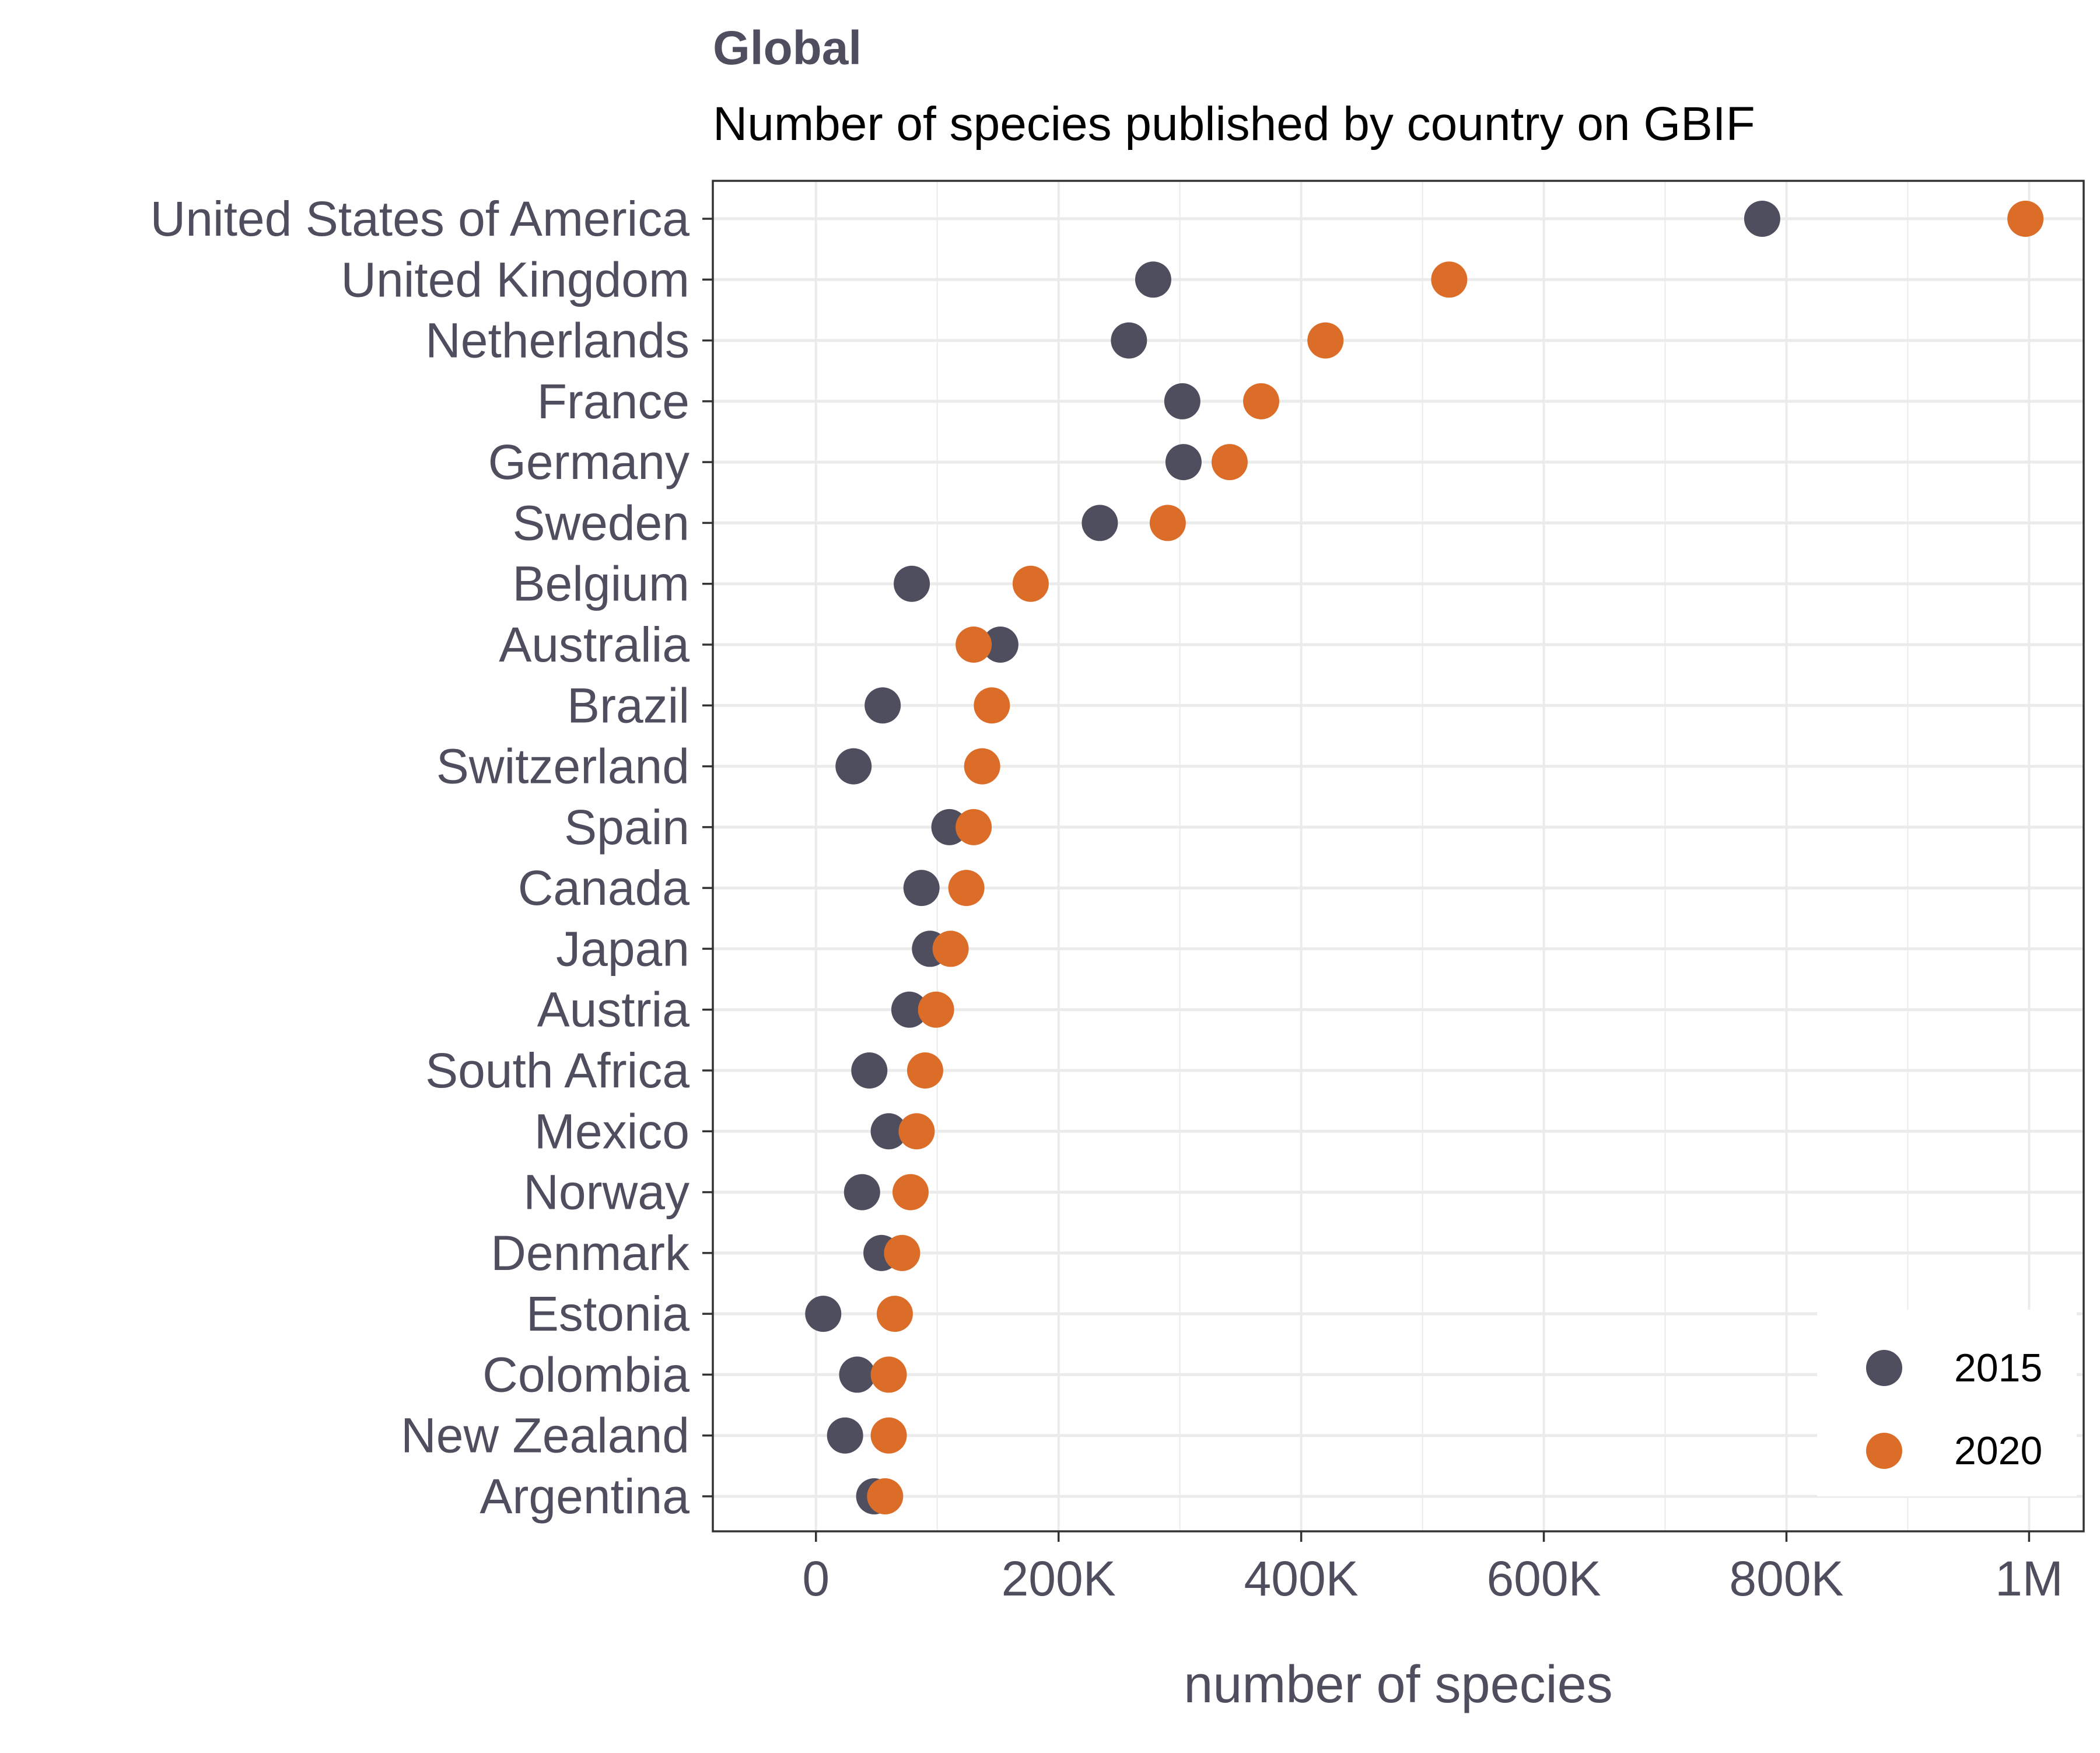  Describe the element at coordinates (606, 1192) in the screenshot. I see `y-tick-label: Norway` at that location.